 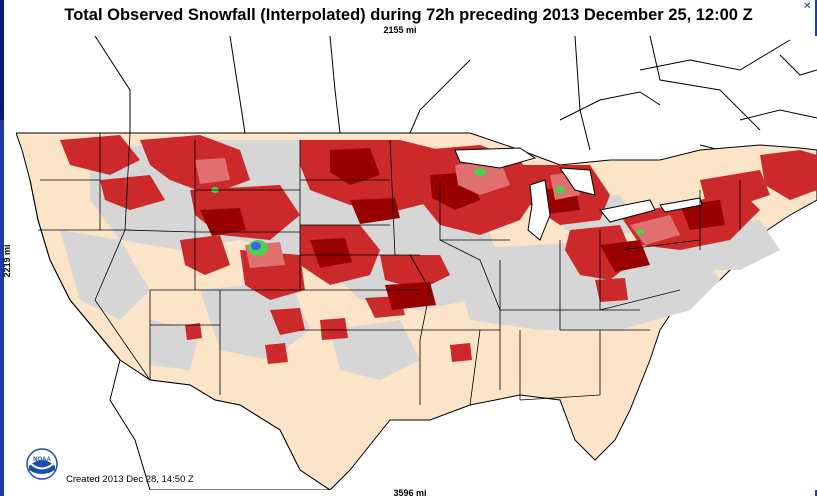 I want to click on heavy-snow-areas, so click(x=427, y=212).